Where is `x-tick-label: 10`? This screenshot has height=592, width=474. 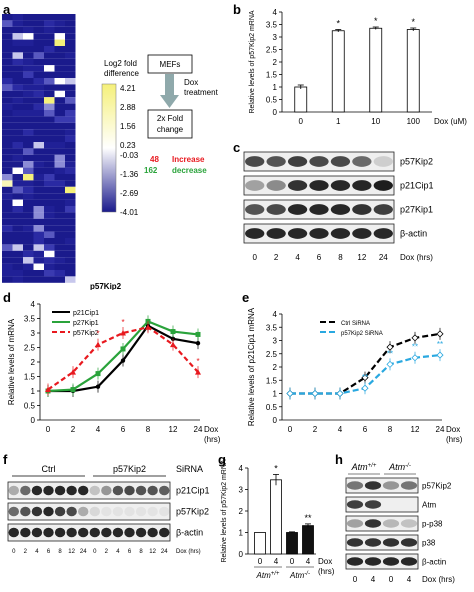
x-tick-label: 10 is located at coordinates (375, 121).